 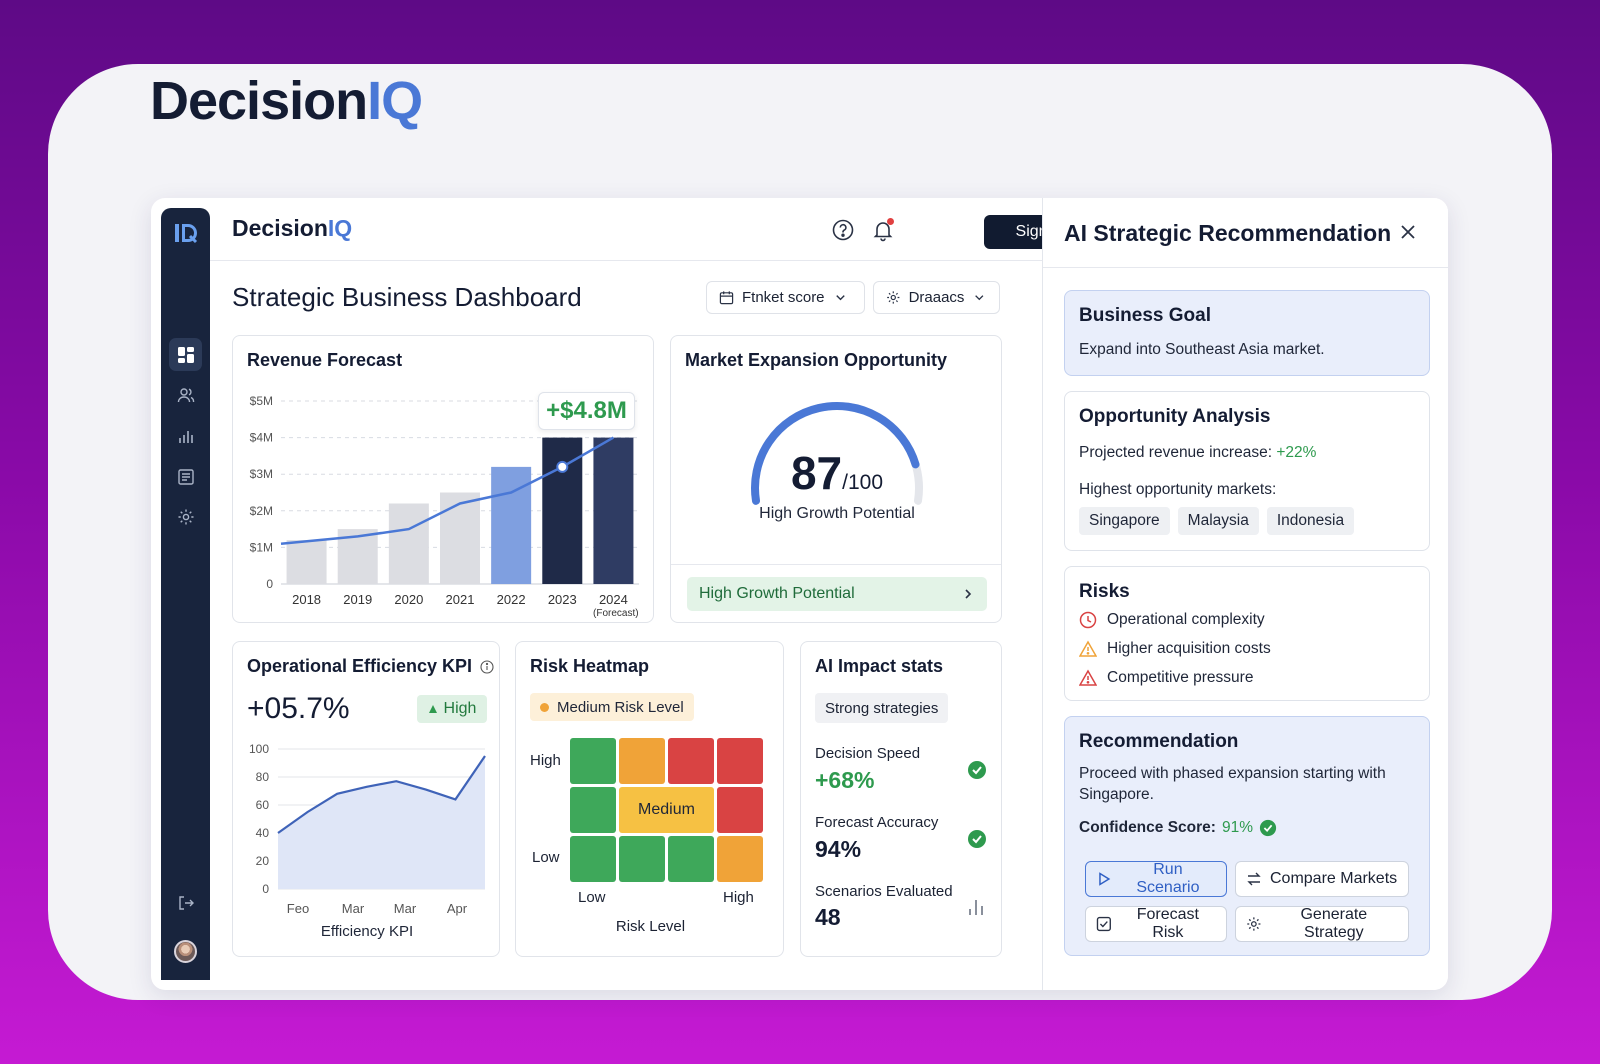 I want to click on panel-header: AI Strategic Recommendation, so click(x=1245, y=233).